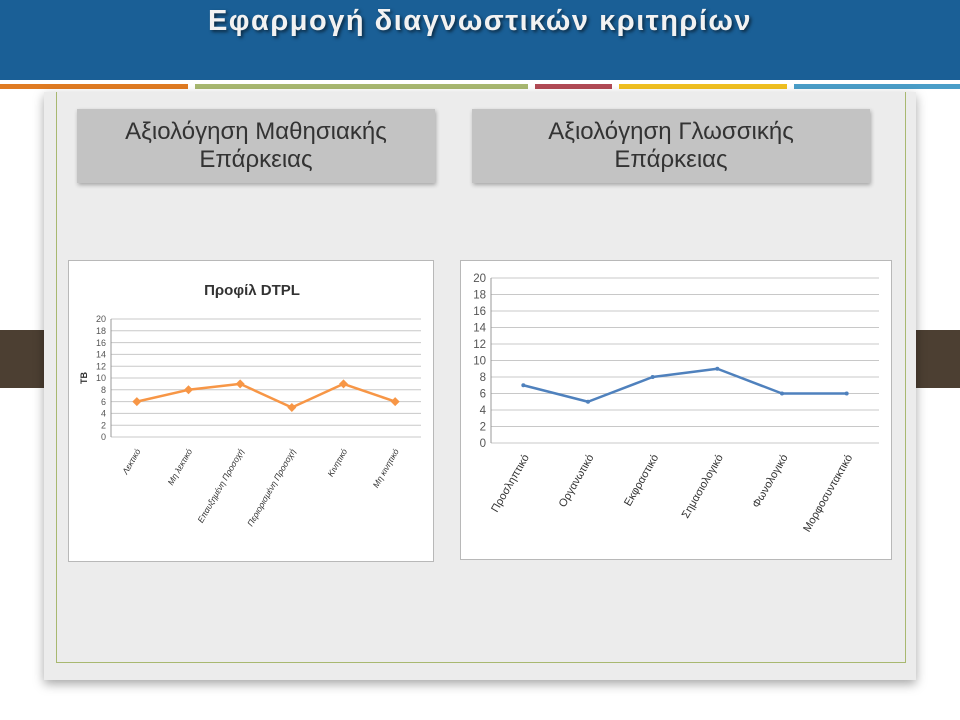  Describe the element at coordinates (94, 86) in the screenshot. I see `accent-strip-orange` at that location.